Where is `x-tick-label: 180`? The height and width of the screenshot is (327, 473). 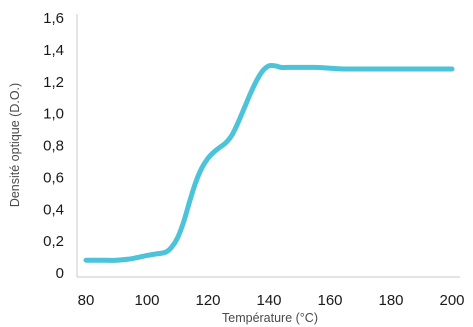 x-tick-label: 180 is located at coordinates (390, 300).